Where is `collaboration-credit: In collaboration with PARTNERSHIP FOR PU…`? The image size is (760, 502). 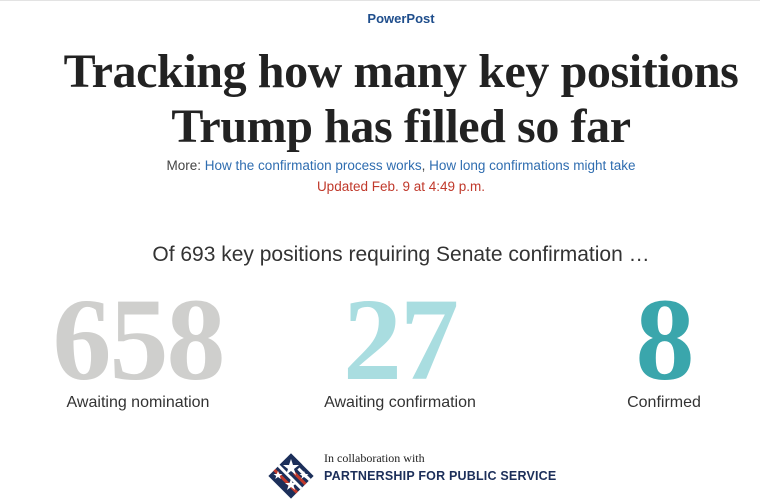
collaboration-credit: In collaboration with PARTNERSHIP FOR PU… is located at coordinates (416, 476).